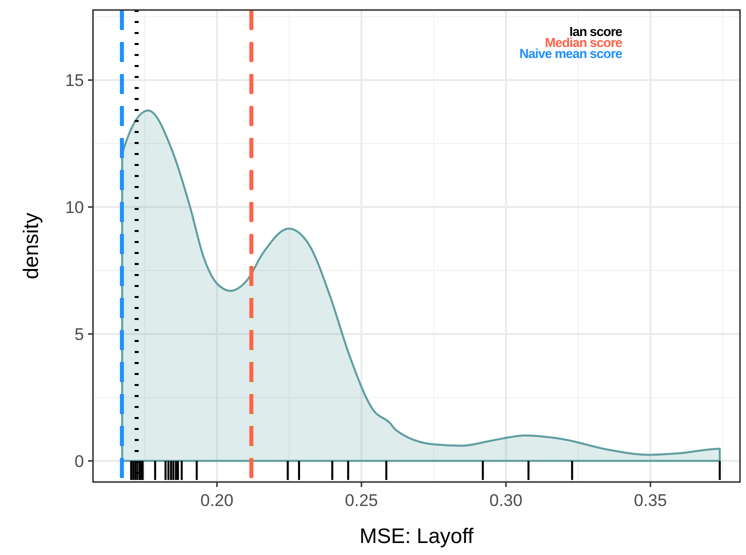  Describe the element at coordinates (31, 246) in the screenshot. I see `y-axis-title: density` at that location.